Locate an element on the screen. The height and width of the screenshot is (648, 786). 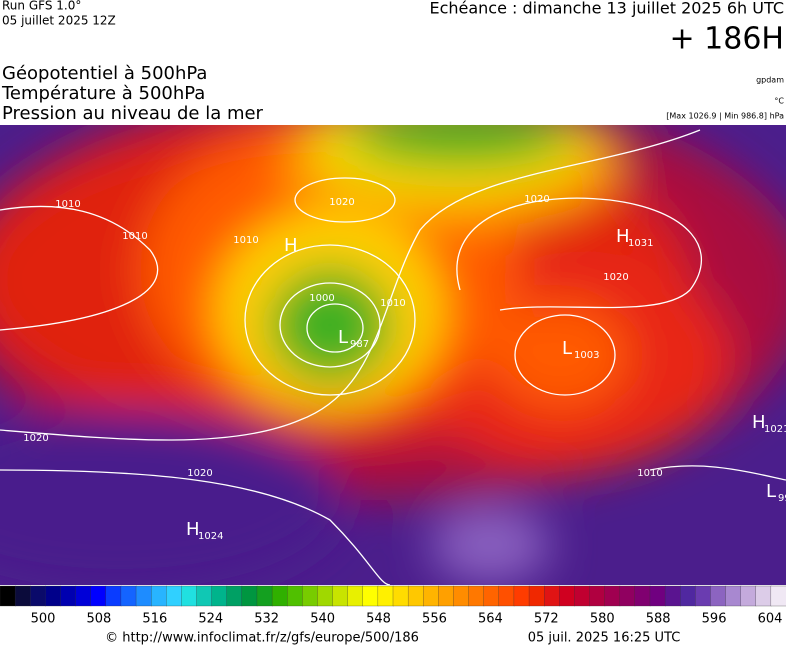
generated-time: 05 juil. 2025 16:25 UTC is located at coordinates (604, 638).